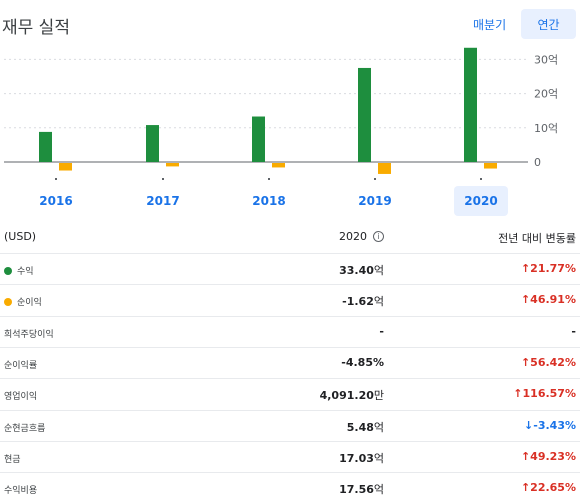 Image resolution: width=580 pixels, height=504 pixels. I want to click on y-tick-label: 0, so click(537, 162).